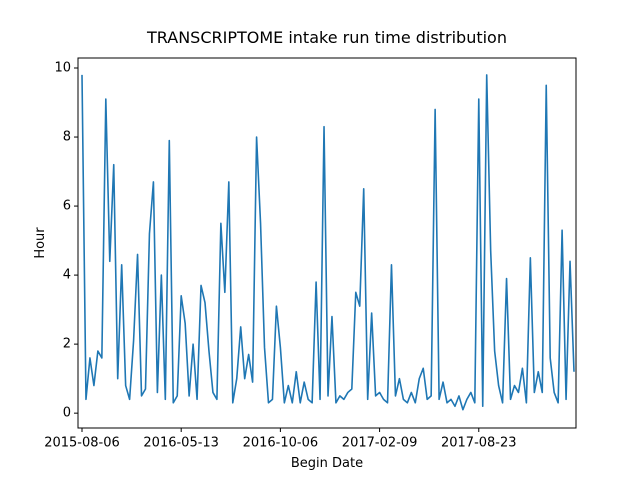 This screenshot has width=640, height=480. What do you see at coordinates (62, 68) in the screenshot?
I see `y-tick-label: 10` at bounding box center [62, 68].